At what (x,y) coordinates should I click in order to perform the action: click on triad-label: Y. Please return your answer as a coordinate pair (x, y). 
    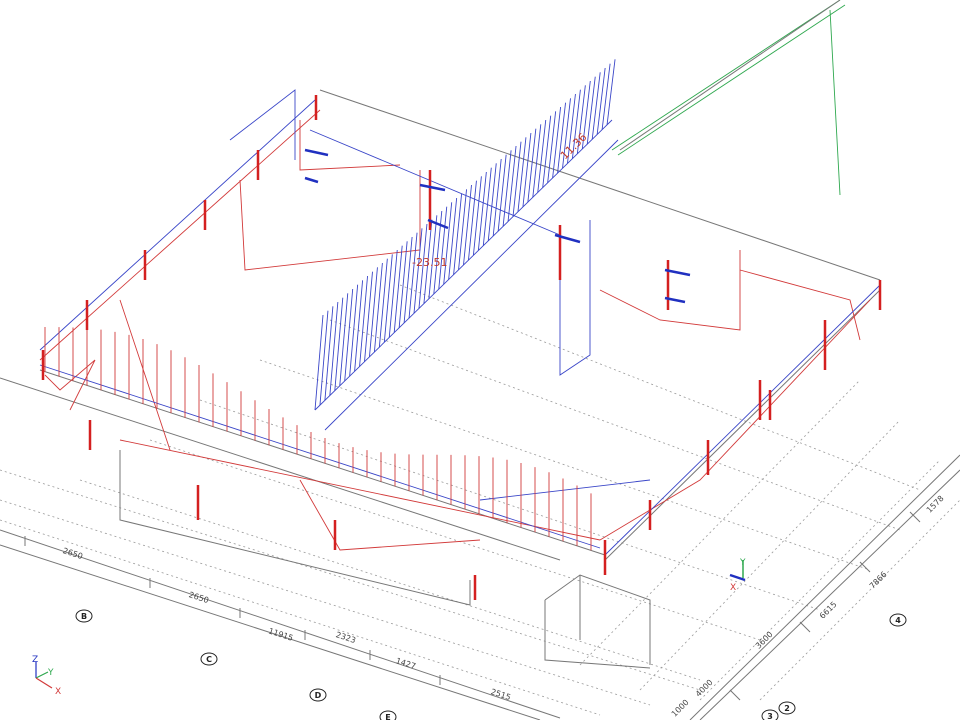
    Looking at the image, I should click on (50, 673).